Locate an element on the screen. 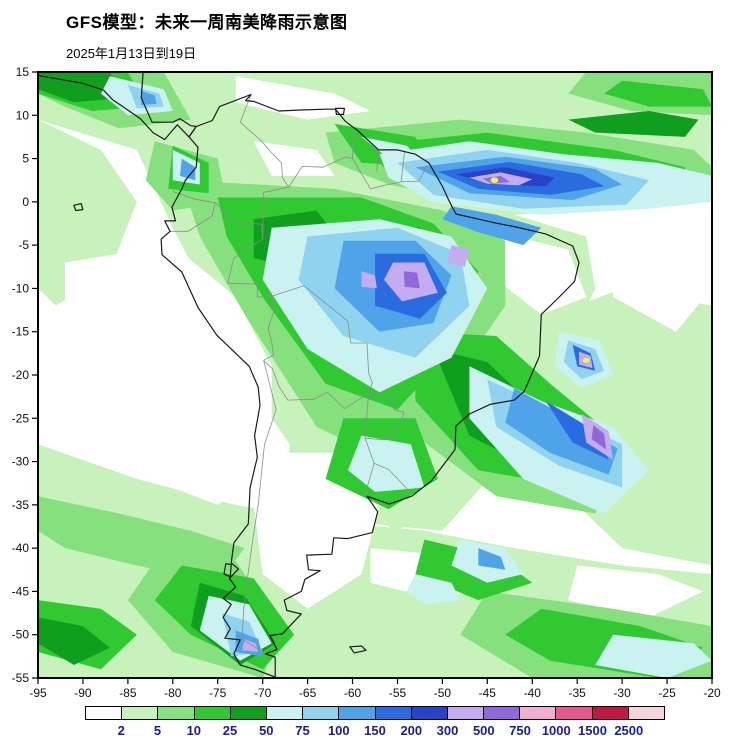 The image size is (750, 750). x-axis-tick-label: -75 is located at coordinates (218, 693).